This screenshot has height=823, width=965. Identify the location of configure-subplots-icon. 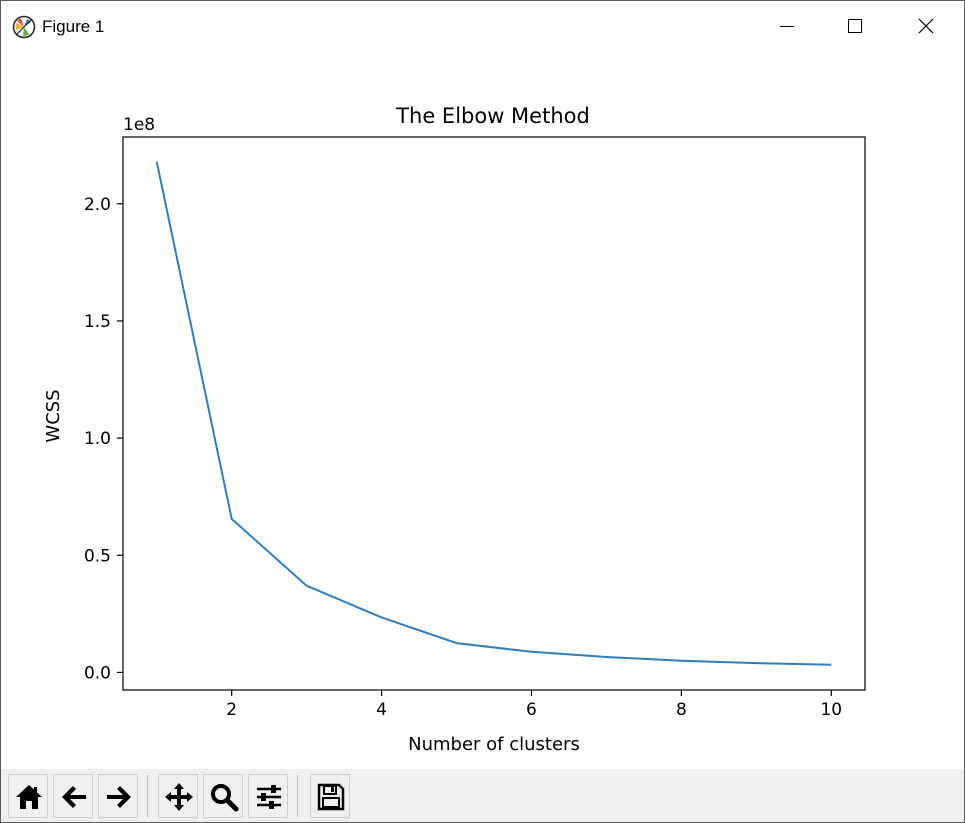
(269, 797).